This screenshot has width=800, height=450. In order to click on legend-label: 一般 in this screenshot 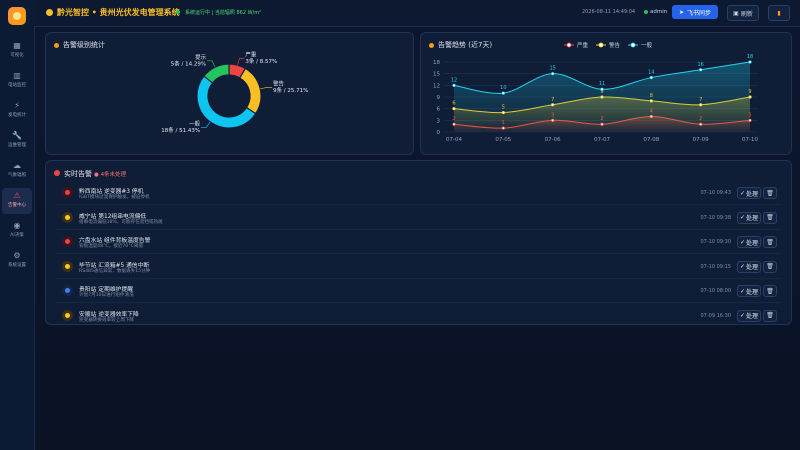, I will do `click(647, 45)`.